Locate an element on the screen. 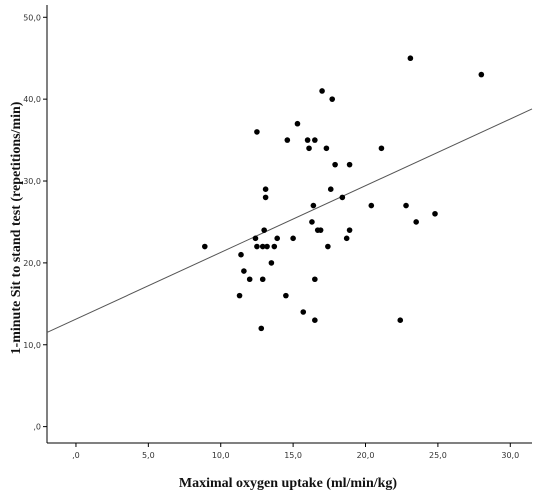 Image resolution: width=536 pixels, height=497 pixels. x-tick-label: 20,0 is located at coordinates (366, 455).